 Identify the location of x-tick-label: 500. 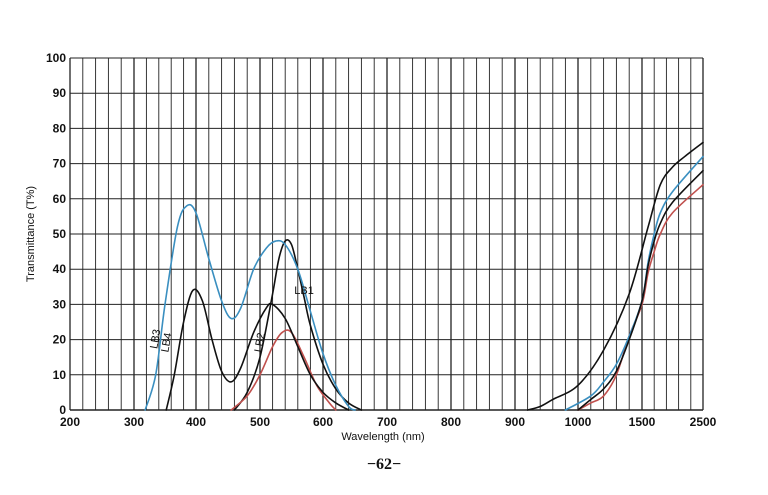
(260, 422).